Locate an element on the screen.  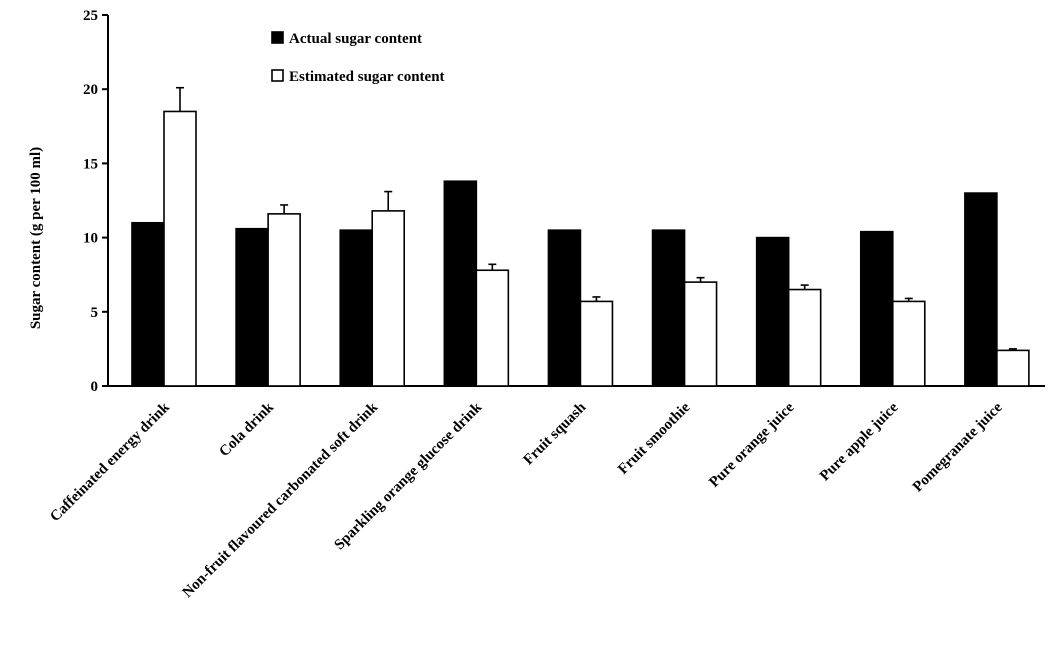
y-tick-label: 0 is located at coordinates (95, 387).